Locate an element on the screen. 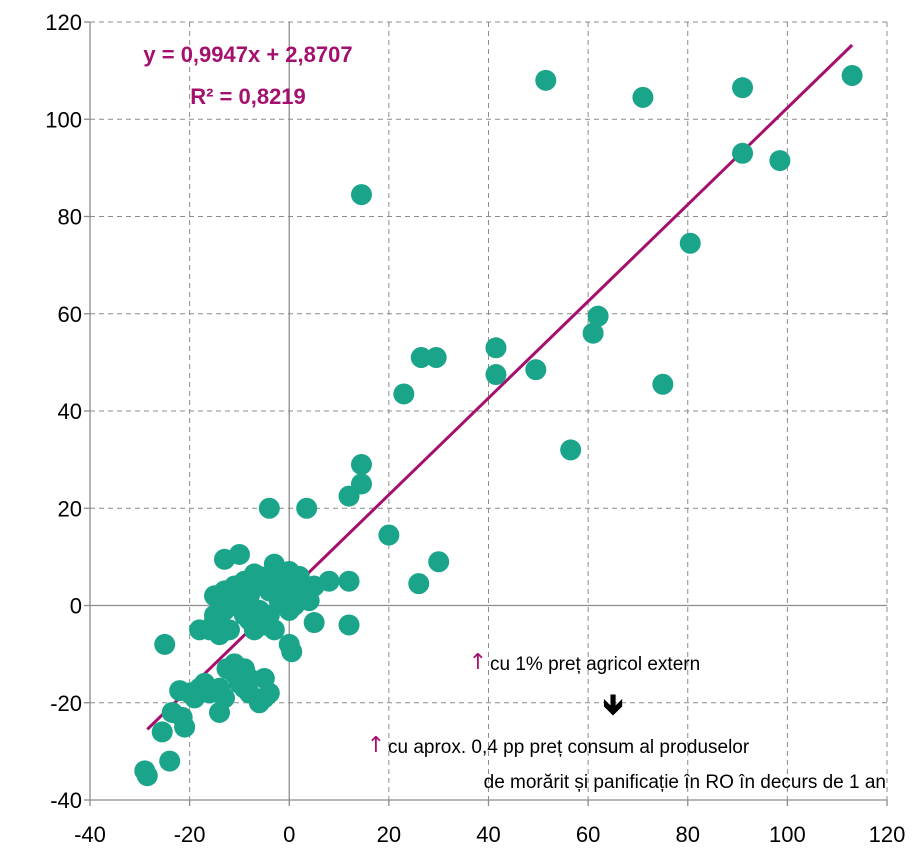  x-tick-label: 40 is located at coordinates (488, 834).